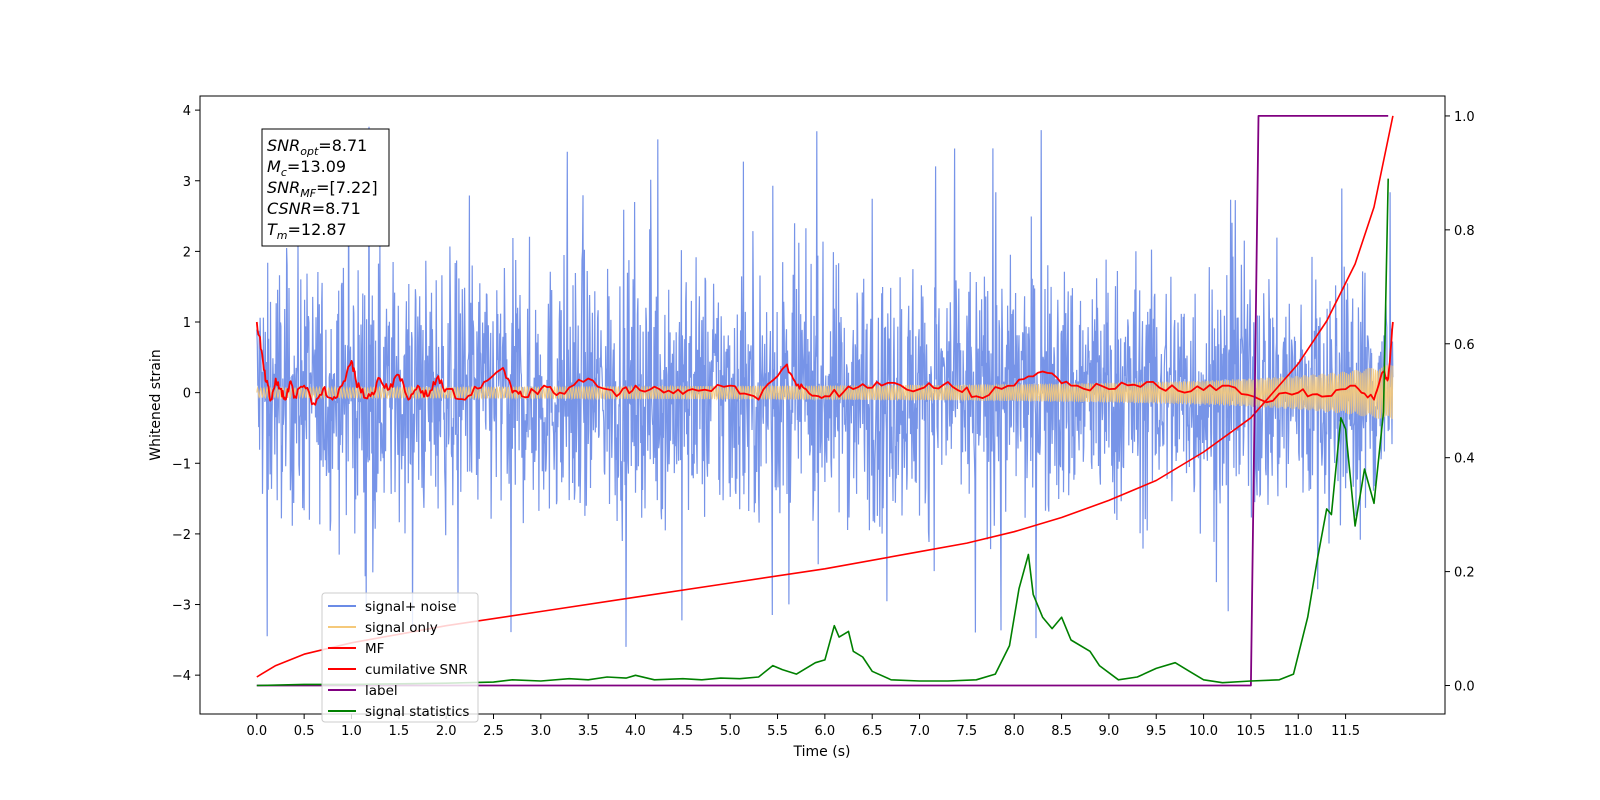 This screenshot has width=1600, height=800. Describe the element at coordinates (825, 392) in the screenshot. I see `series-signal-only` at that location.